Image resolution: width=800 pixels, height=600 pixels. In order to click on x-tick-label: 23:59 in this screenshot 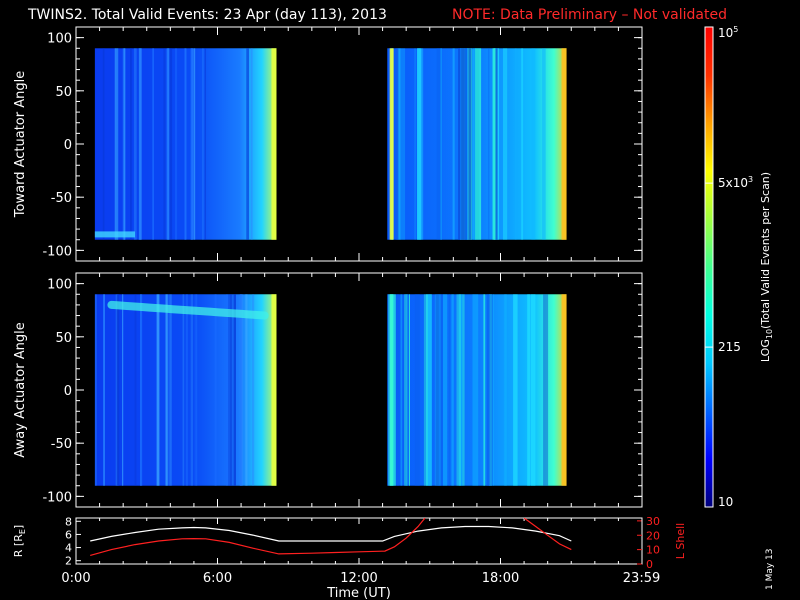, I will do `click(641, 578)`.